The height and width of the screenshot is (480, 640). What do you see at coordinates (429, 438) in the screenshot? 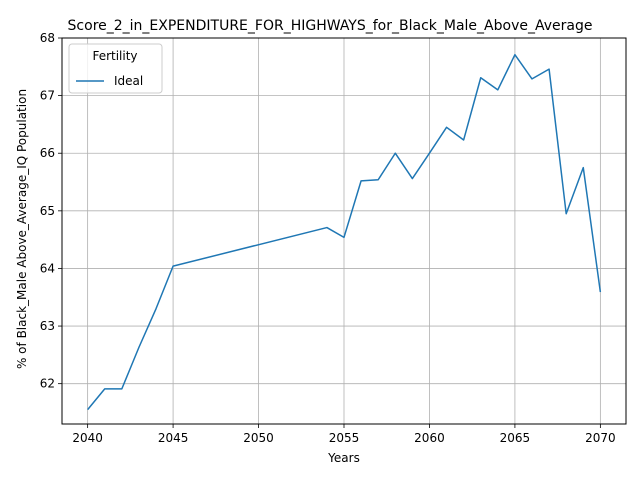
I see `x-tick-label: 2060` at bounding box center [429, 438].